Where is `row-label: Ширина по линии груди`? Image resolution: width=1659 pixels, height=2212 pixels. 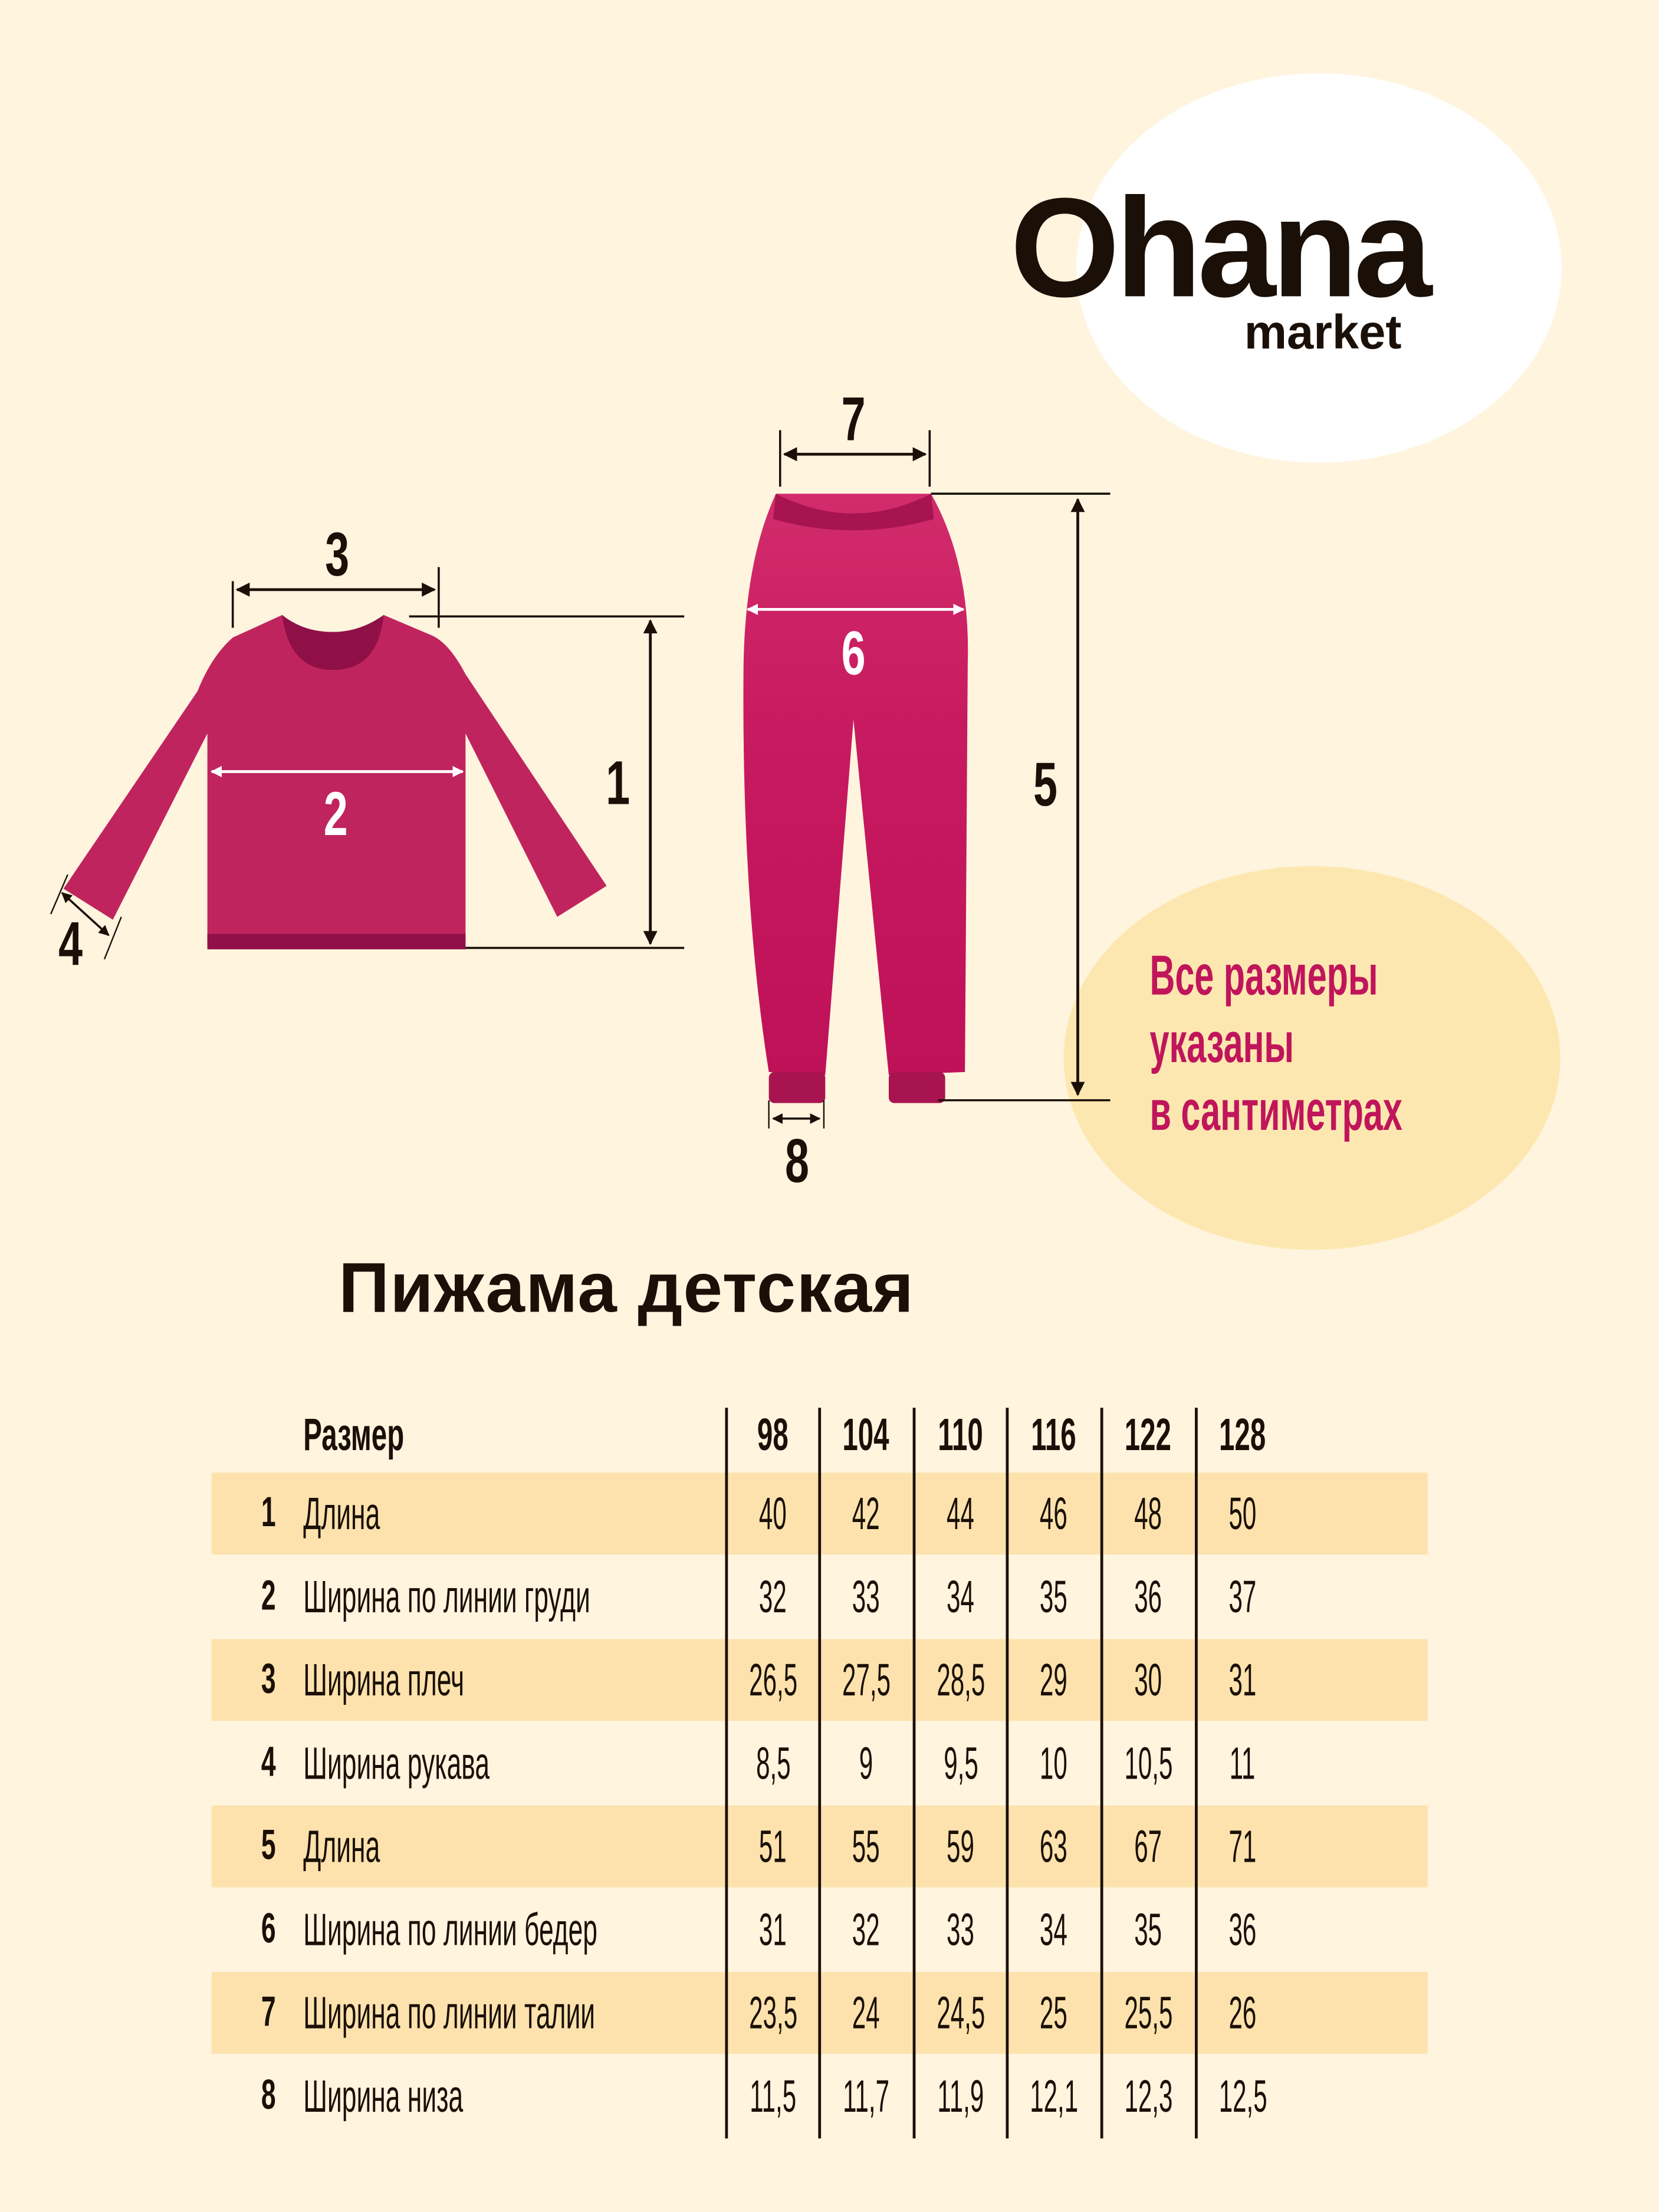
row-label: Ширина по линии груди is located at coordinates (446, 1597).